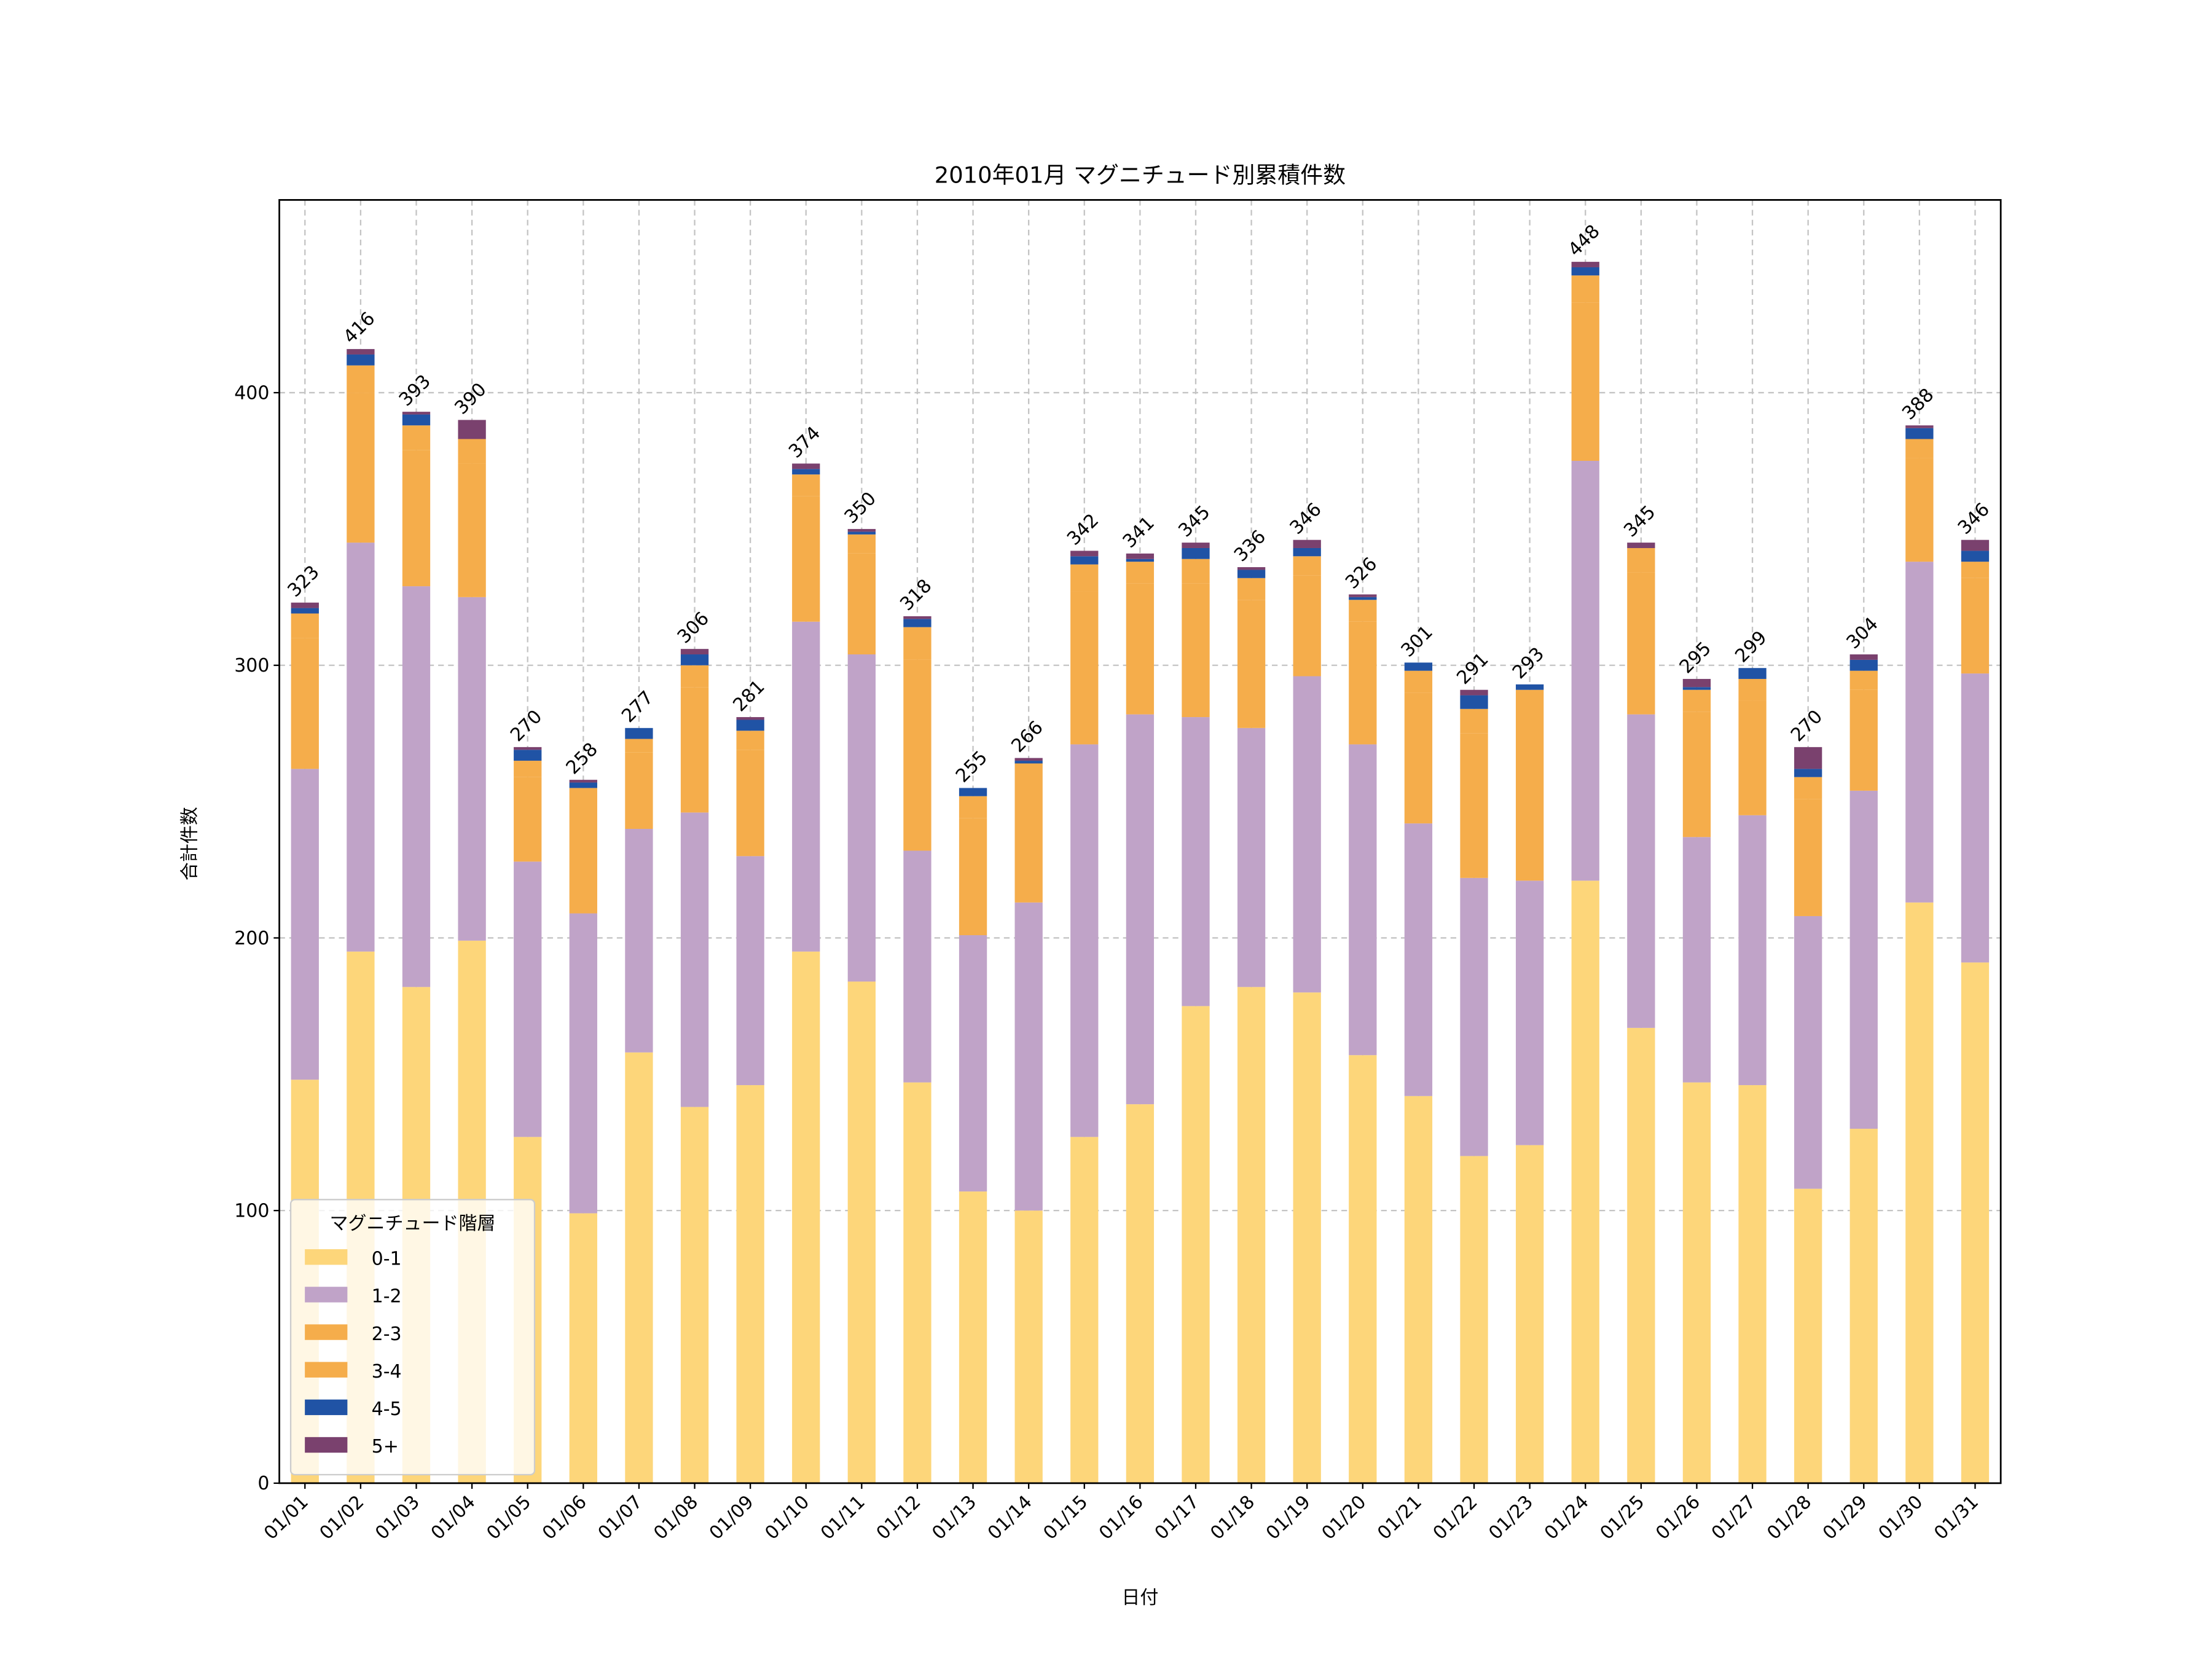 The height and width of the screenshot is (1659, 2212). What do you see at coordinates (189, 843) in the screenshot?
I see `y-axis-label: 合計件数` at bounding box center [189, 843].